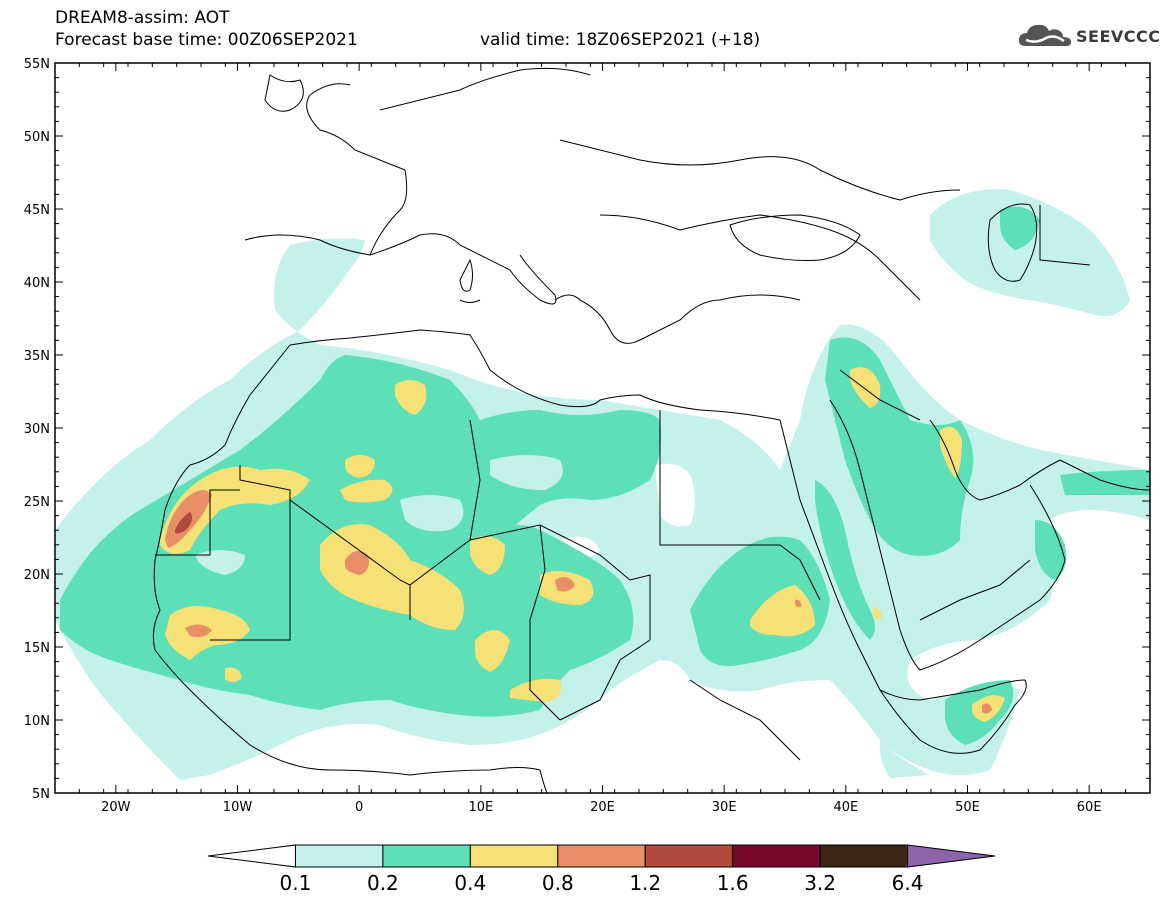 The image size is (1165, 905). Describe the element at coordinates (37, 721) in the screenshot. I see `lat-tick-label: 10N` at that location.